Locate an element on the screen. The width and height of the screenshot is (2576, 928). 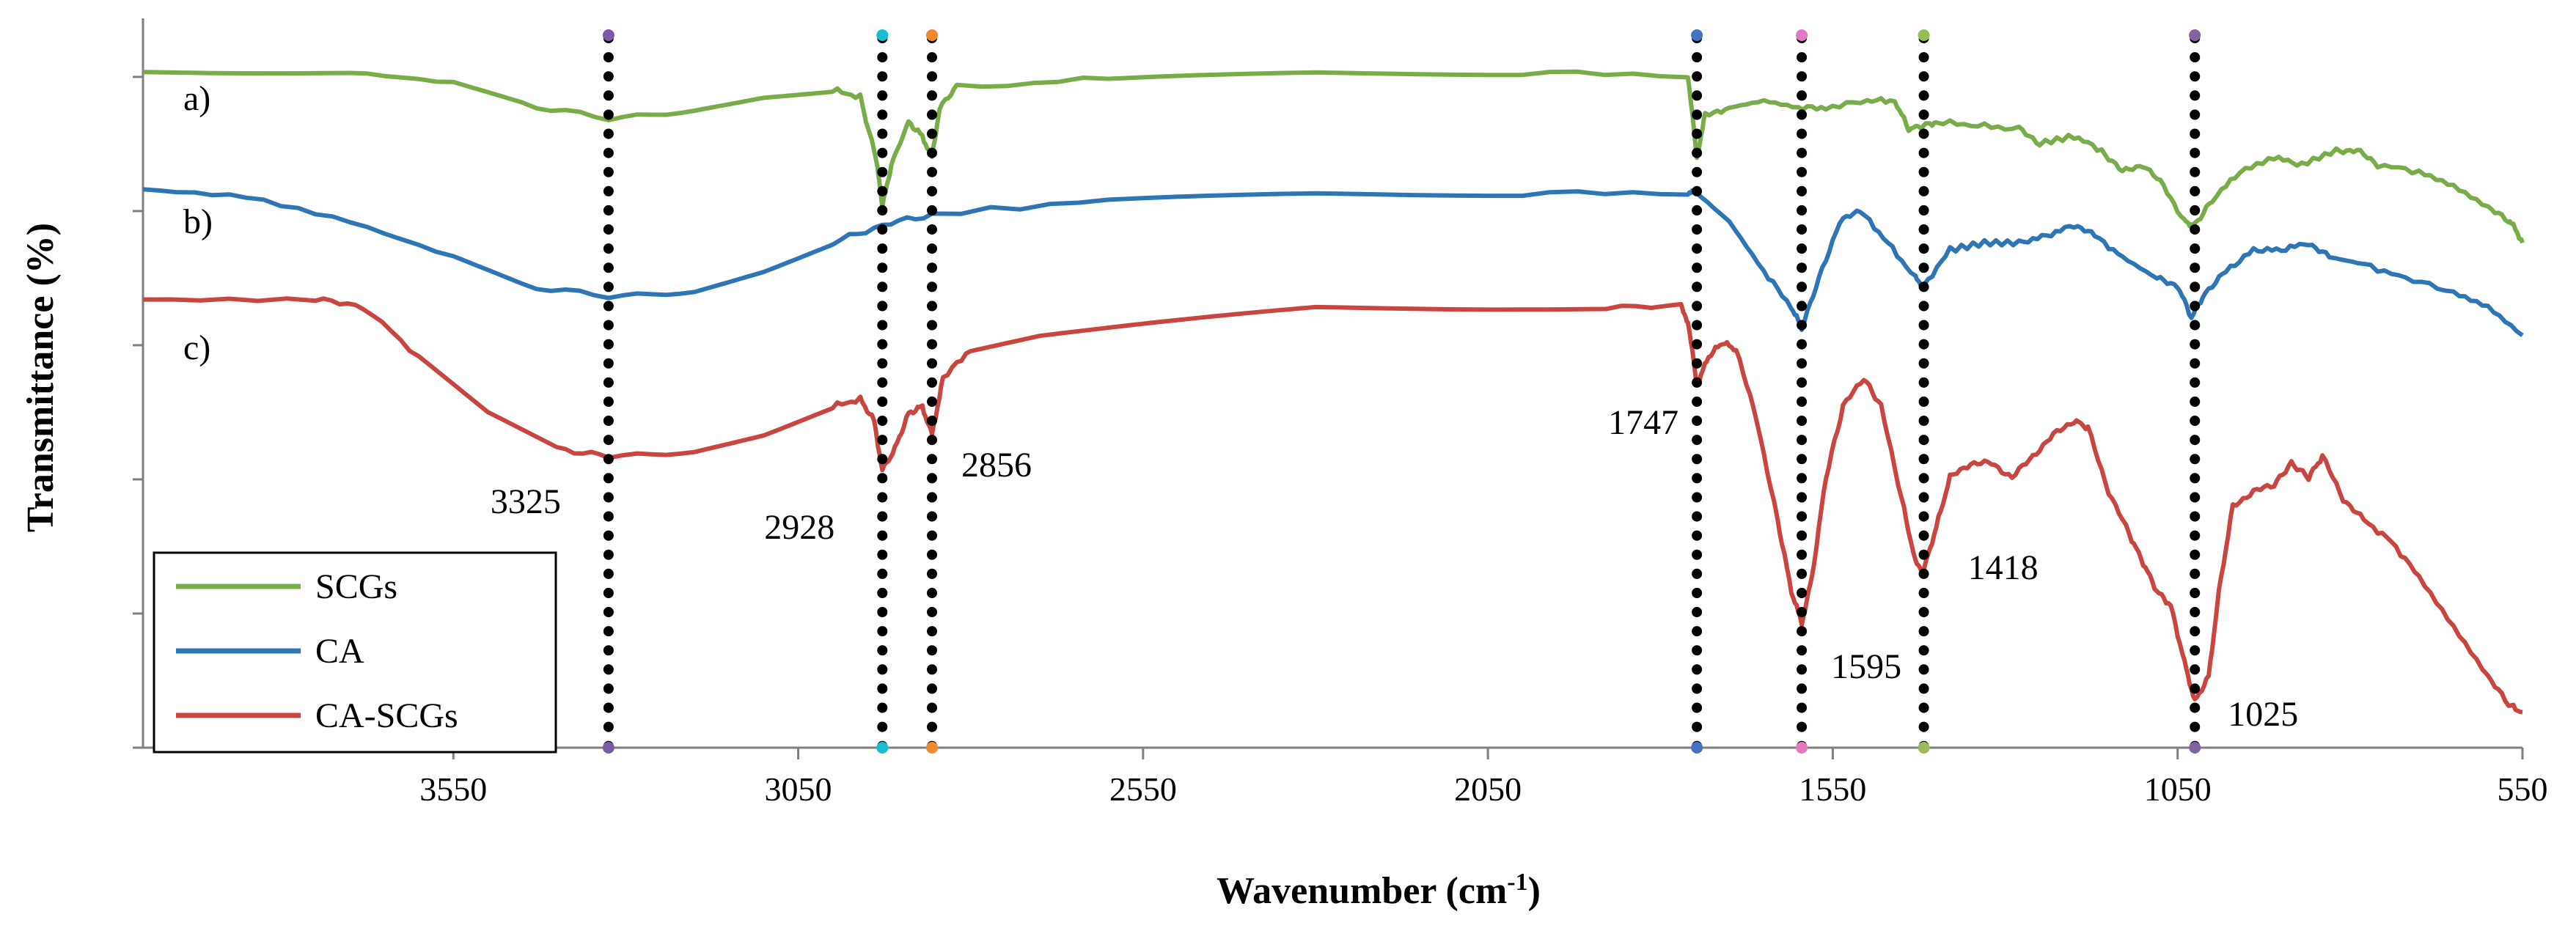
peak-label-1595: 1595 is located at coordinates (1866, 666).